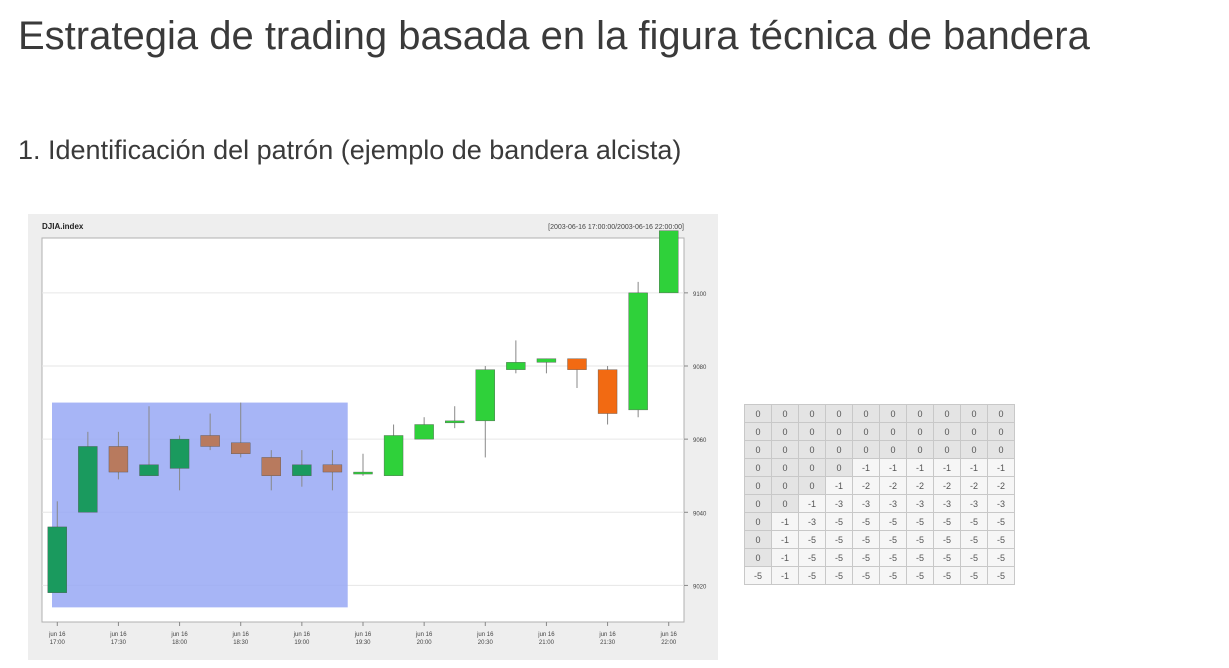  Describe the element at coordinates (608, 643) in the screenshot. I see `x-tick-label-time: 21:30` at that location.